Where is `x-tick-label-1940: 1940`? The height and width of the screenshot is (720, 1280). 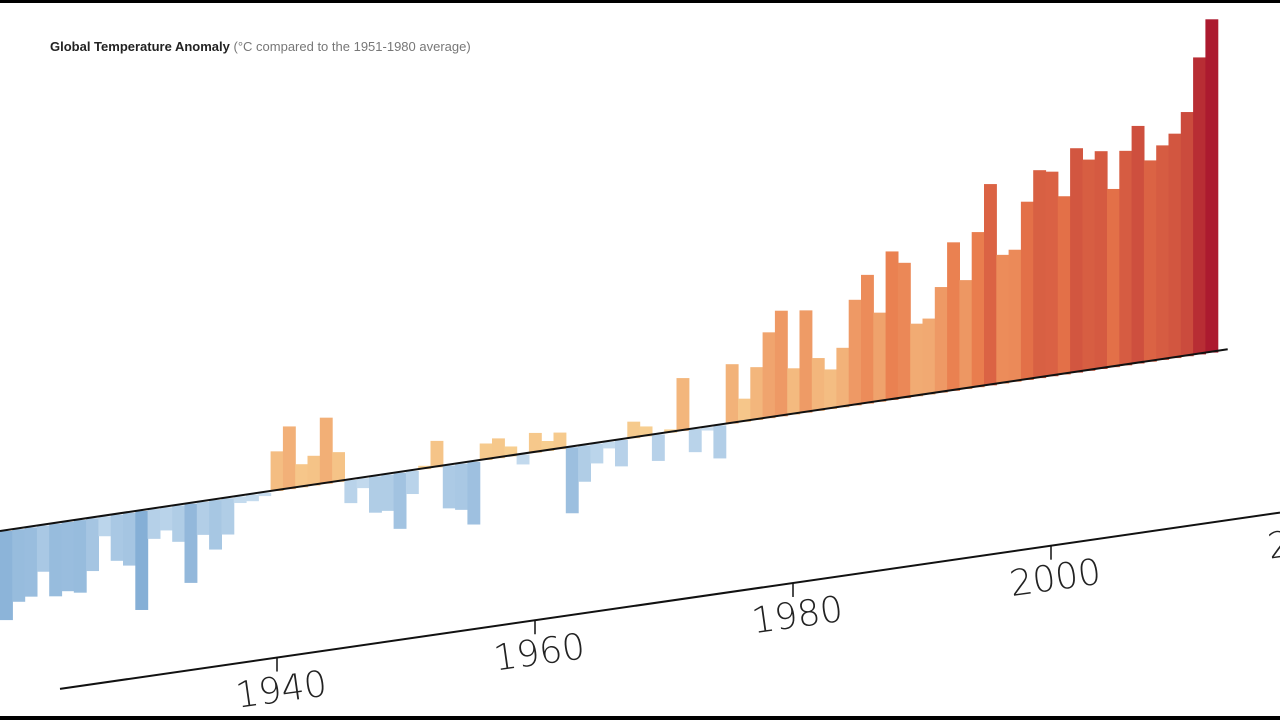
x-tick-label-1940: 1940 is located at coordinates (281, 689).